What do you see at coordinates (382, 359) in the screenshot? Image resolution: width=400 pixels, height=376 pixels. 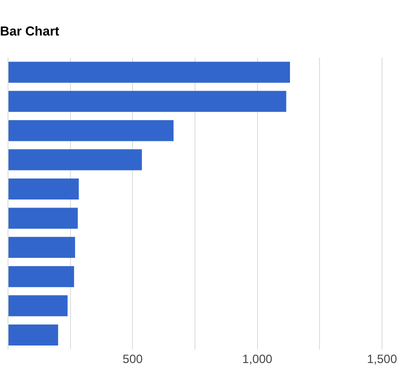 I see `x-tick-label: 1,500` at bounding box center [382, 359].